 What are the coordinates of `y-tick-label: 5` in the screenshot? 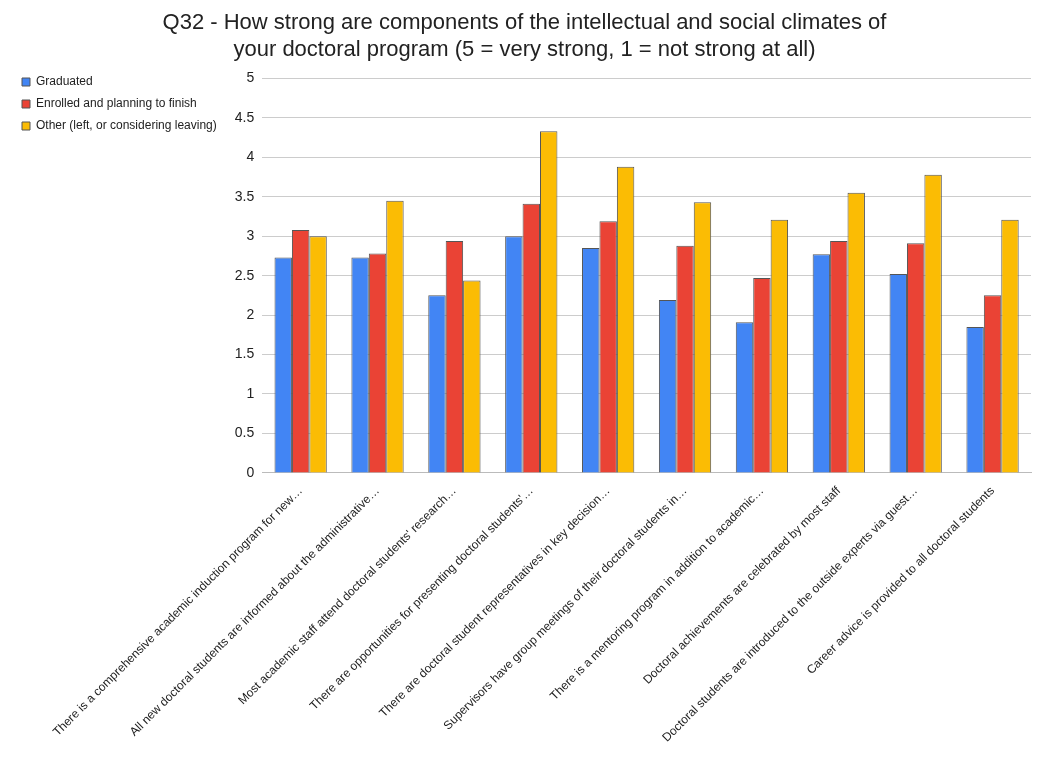 It's located at (250, 77).